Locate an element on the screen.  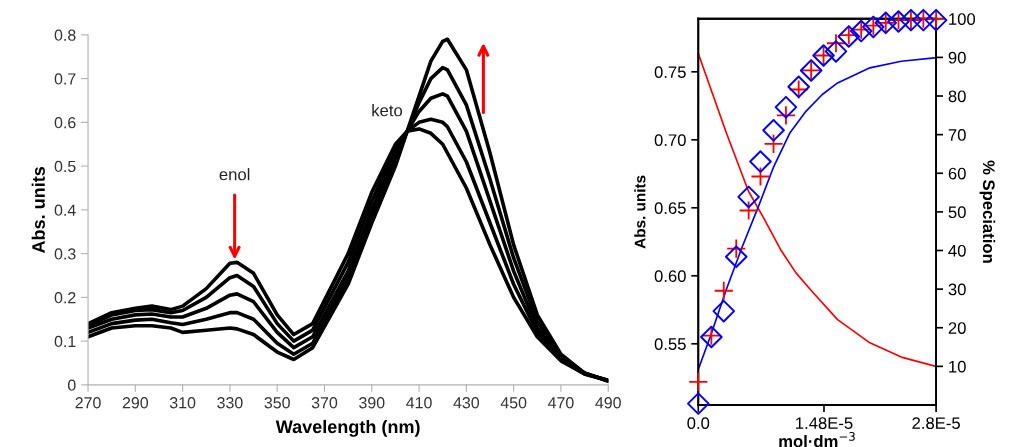
x-tick-label: 1.48E-5 is located at coordinates (824, 423).